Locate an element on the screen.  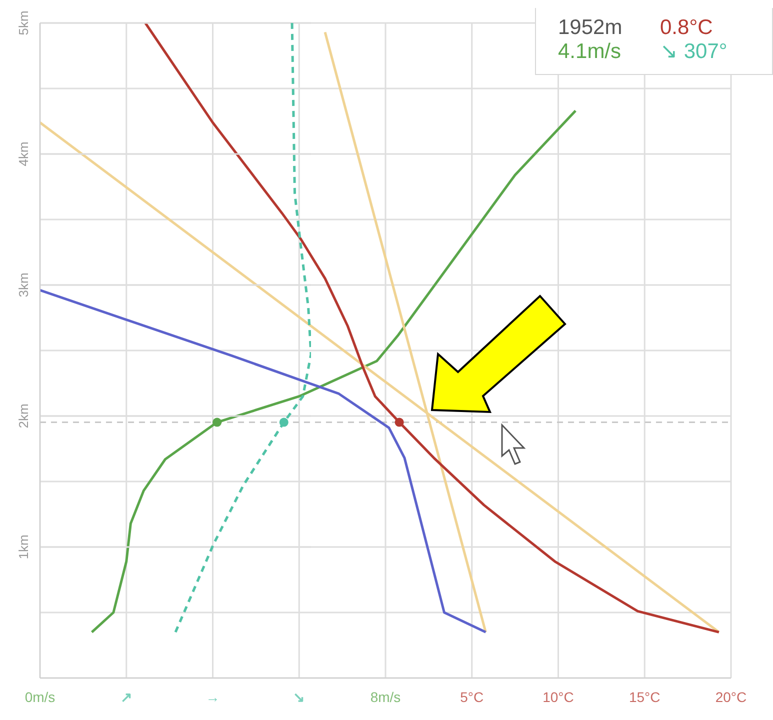
annotation: ↘ 307° is located at coordinates (694, 52).